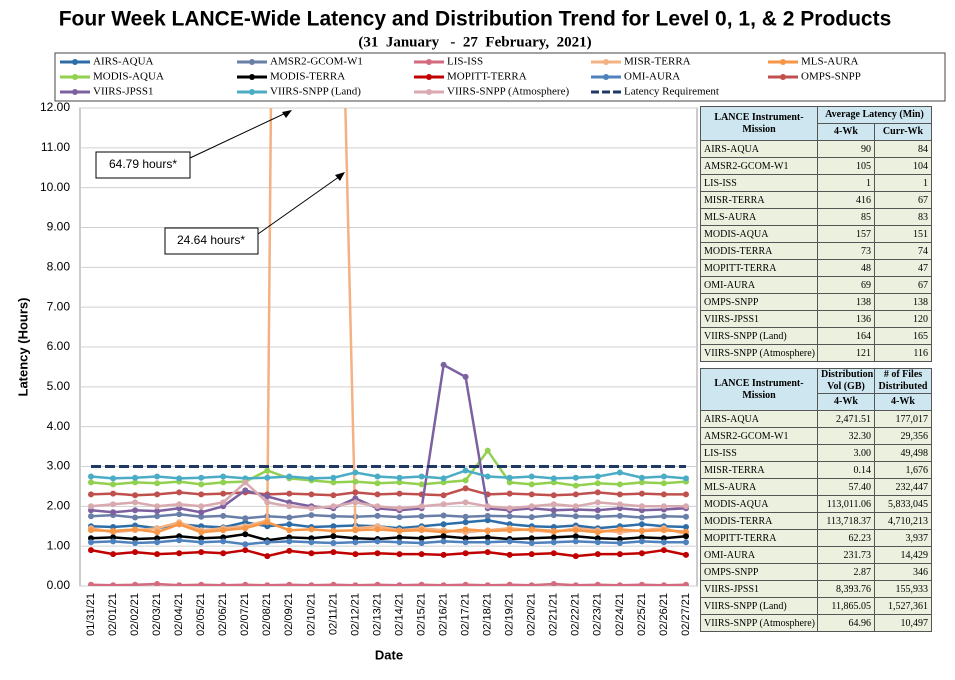 The height and width of the screenshot is (680, 955). Describe the element at coordinates (465, 62) in the screenshot. I see `legend-label: LIS-ISS` at that location.